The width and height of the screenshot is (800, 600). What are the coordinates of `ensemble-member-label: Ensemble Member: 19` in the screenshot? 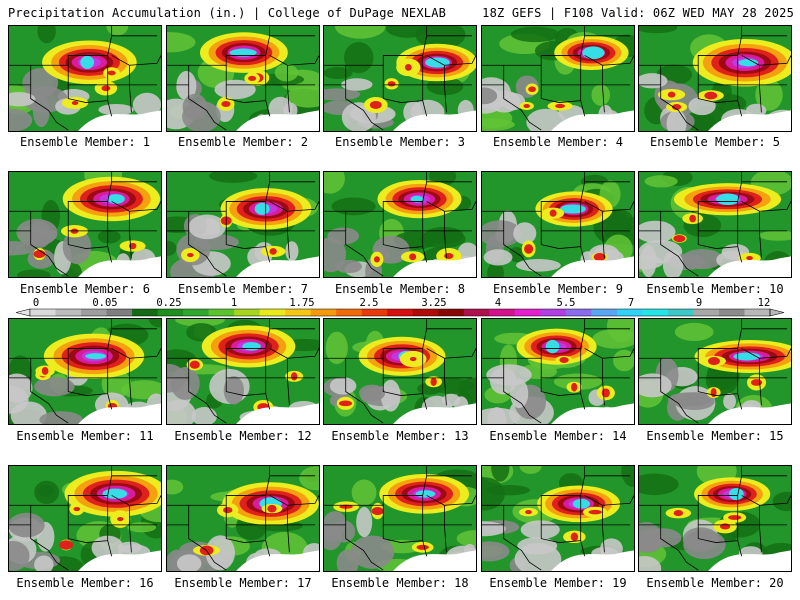 It's located at (558, 583).